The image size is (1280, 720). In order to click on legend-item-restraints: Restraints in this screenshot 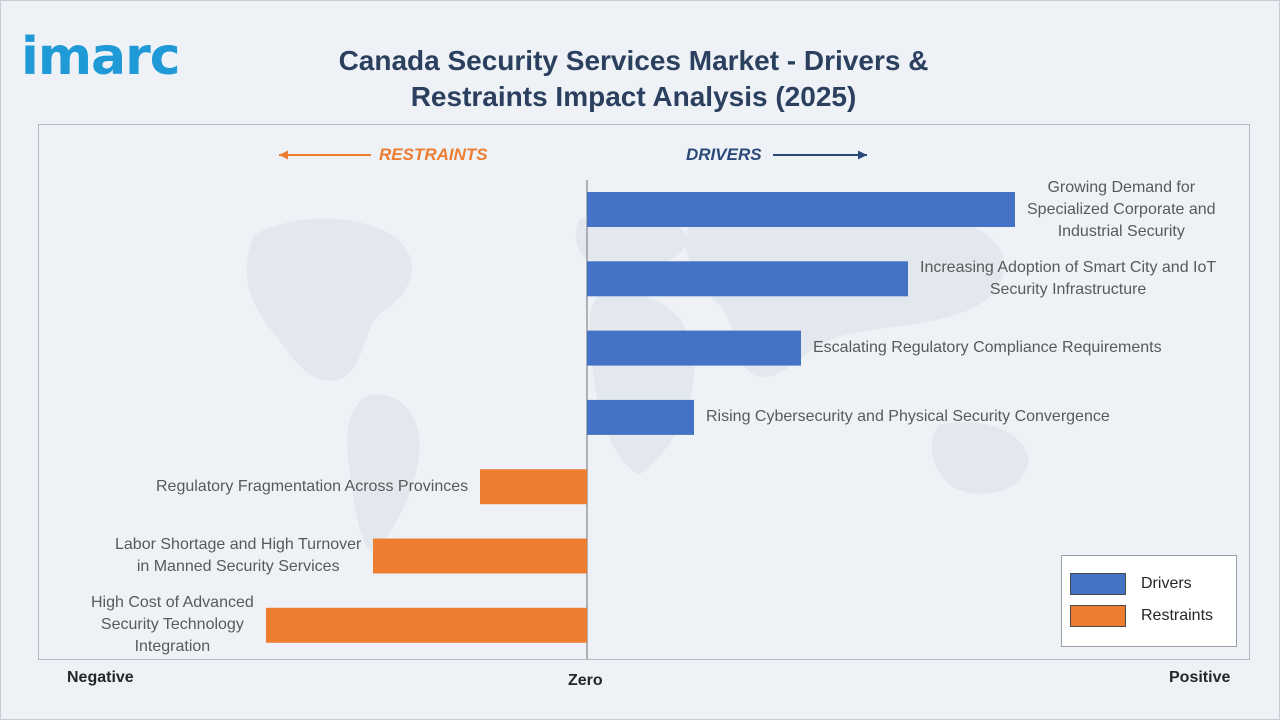, I will do `click(1141, 616)`.